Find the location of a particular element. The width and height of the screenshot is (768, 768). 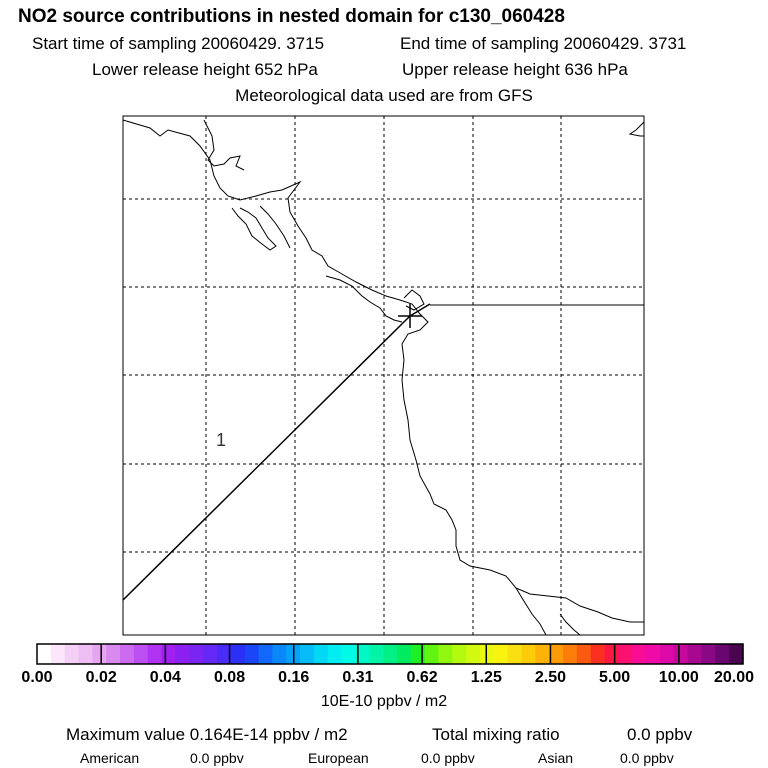

maximum-value: Maximum value 0.164E-14 ppbv / m2 is located at coordinates (207, 734).